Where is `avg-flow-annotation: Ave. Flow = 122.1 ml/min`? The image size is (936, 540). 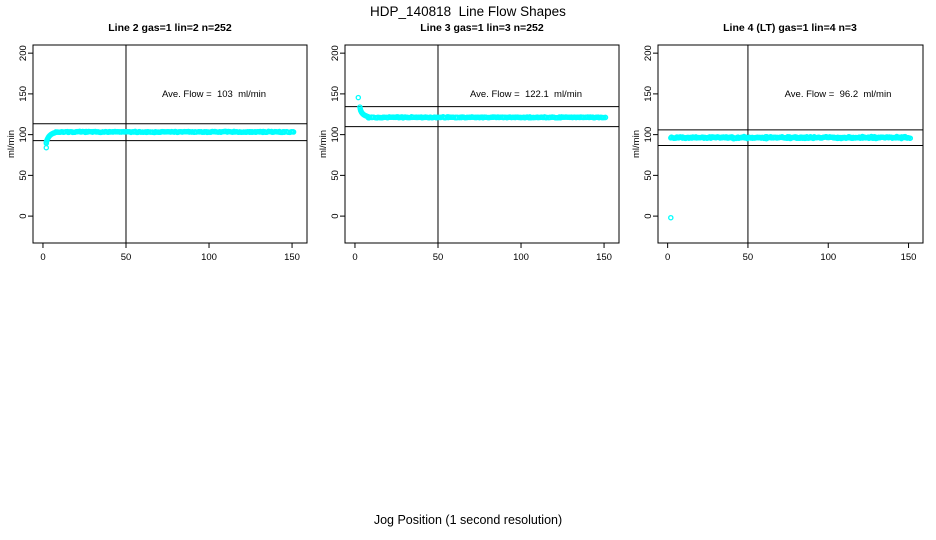 avg-flow-annotation: Ave. Flow = 122.1 ml/min is located at coordinates (526, 94).